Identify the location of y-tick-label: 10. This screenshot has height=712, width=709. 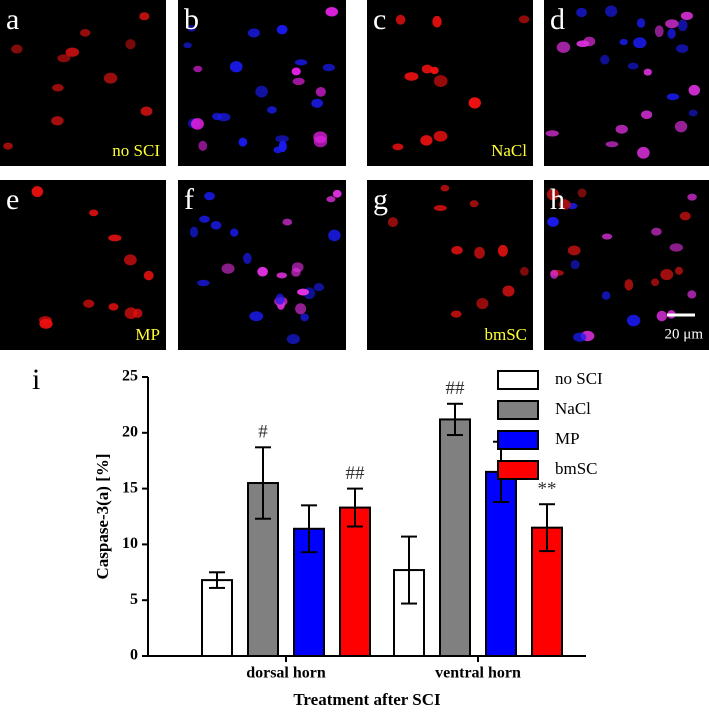
(130, 543).